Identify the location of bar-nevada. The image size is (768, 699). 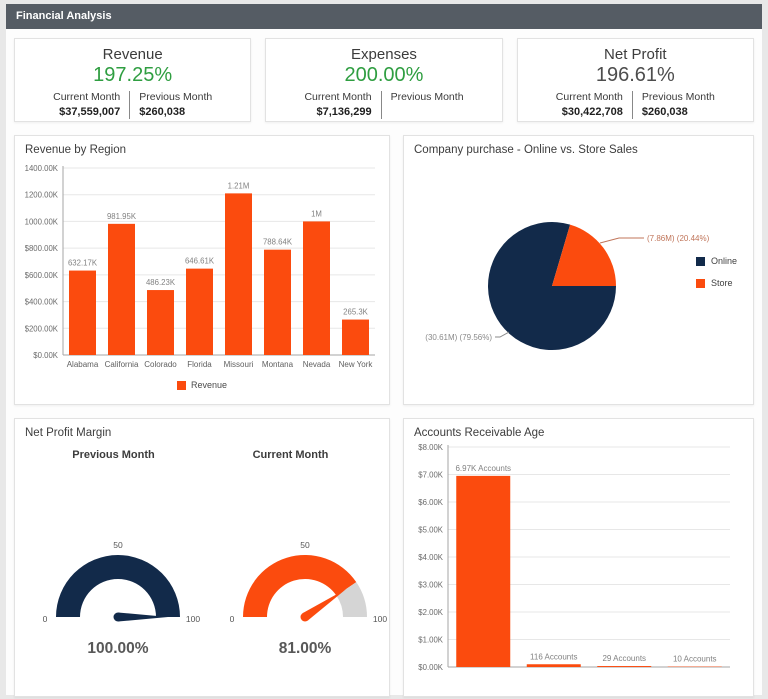
(316, 288).